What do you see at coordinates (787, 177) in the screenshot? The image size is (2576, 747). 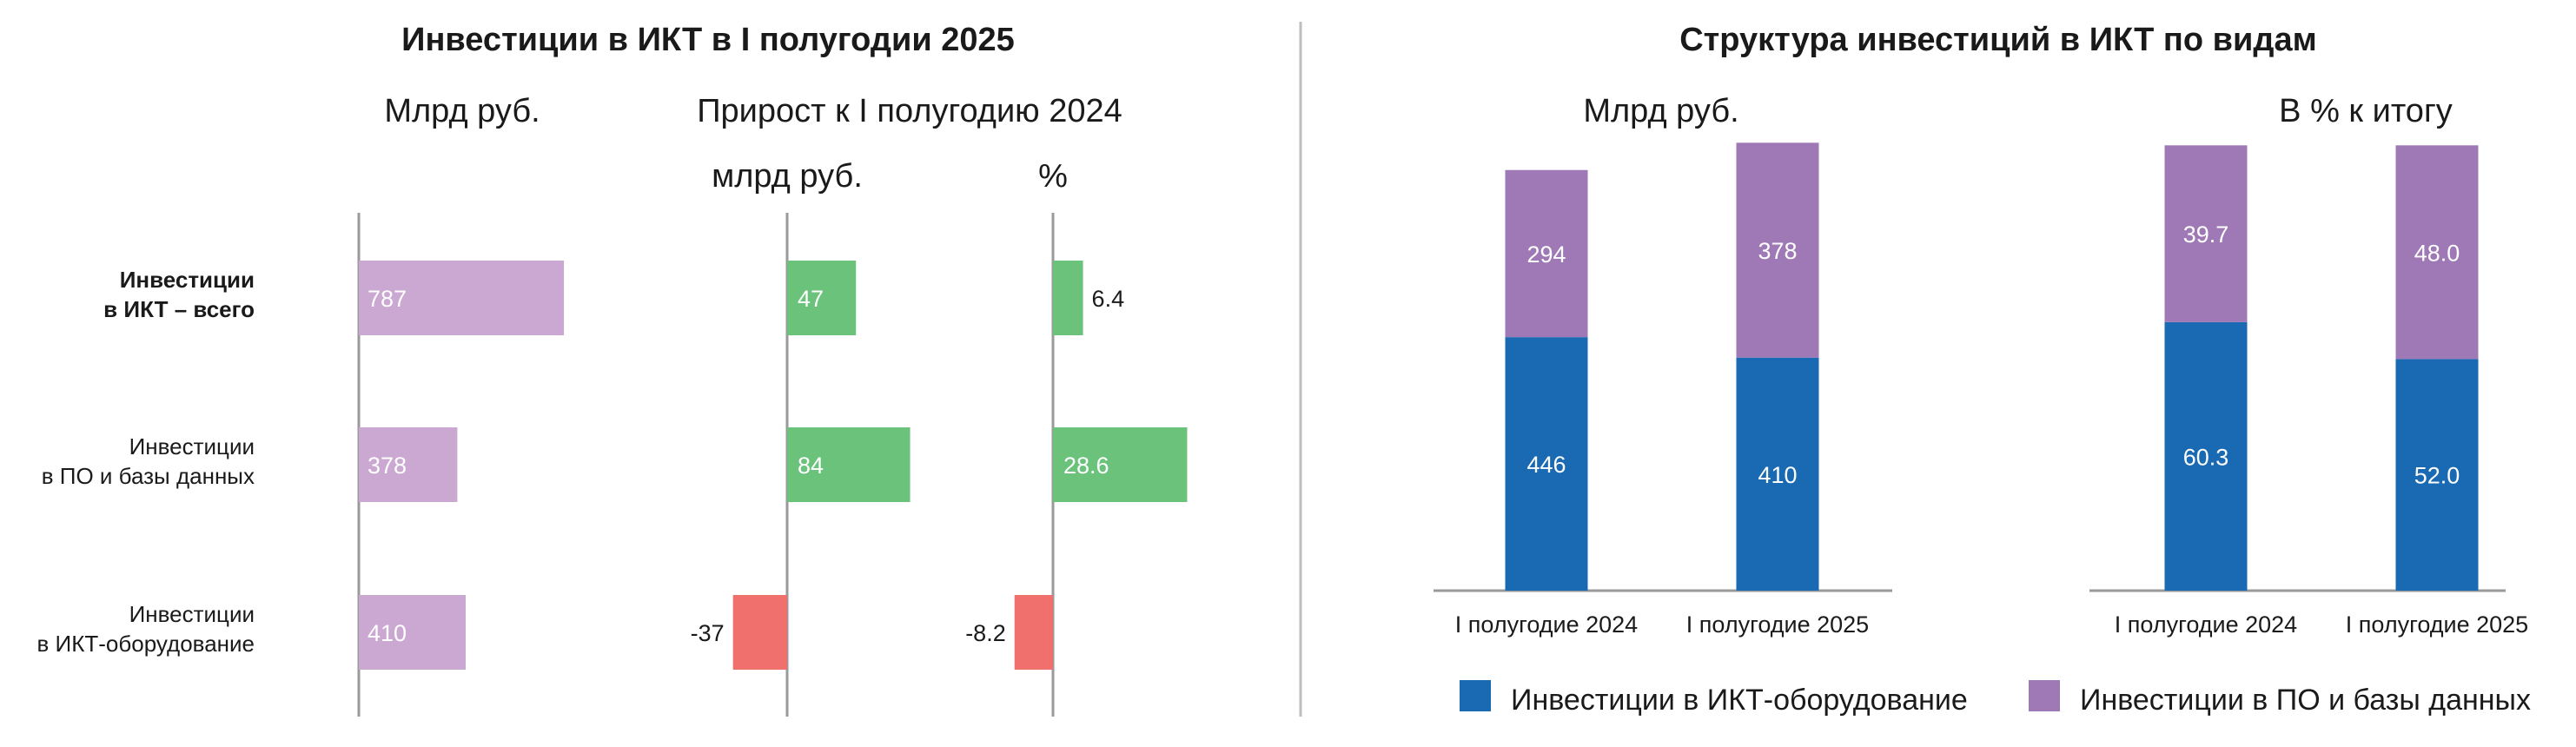 I see `panel-title-growth-bn: млрд руб.` at bounding box center [787, 177].